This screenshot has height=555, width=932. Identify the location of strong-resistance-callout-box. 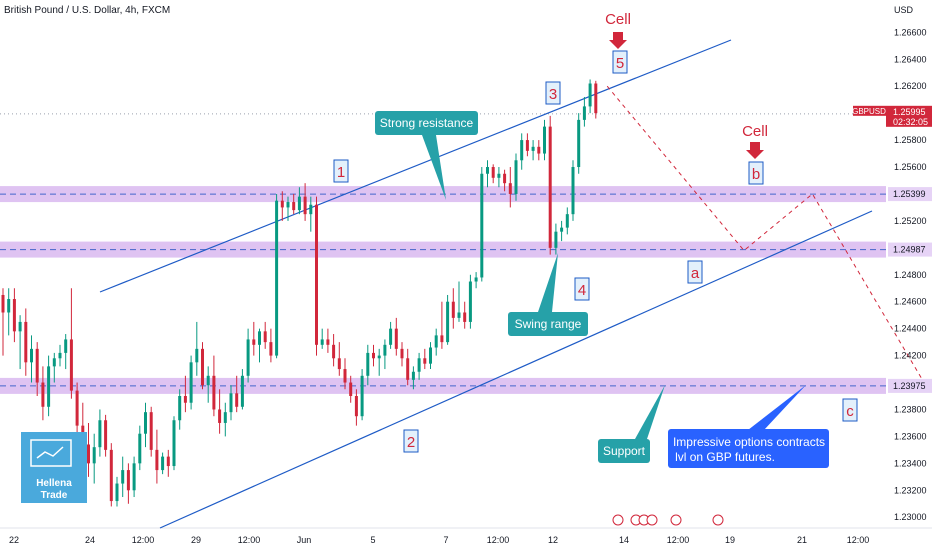
(426, 123).